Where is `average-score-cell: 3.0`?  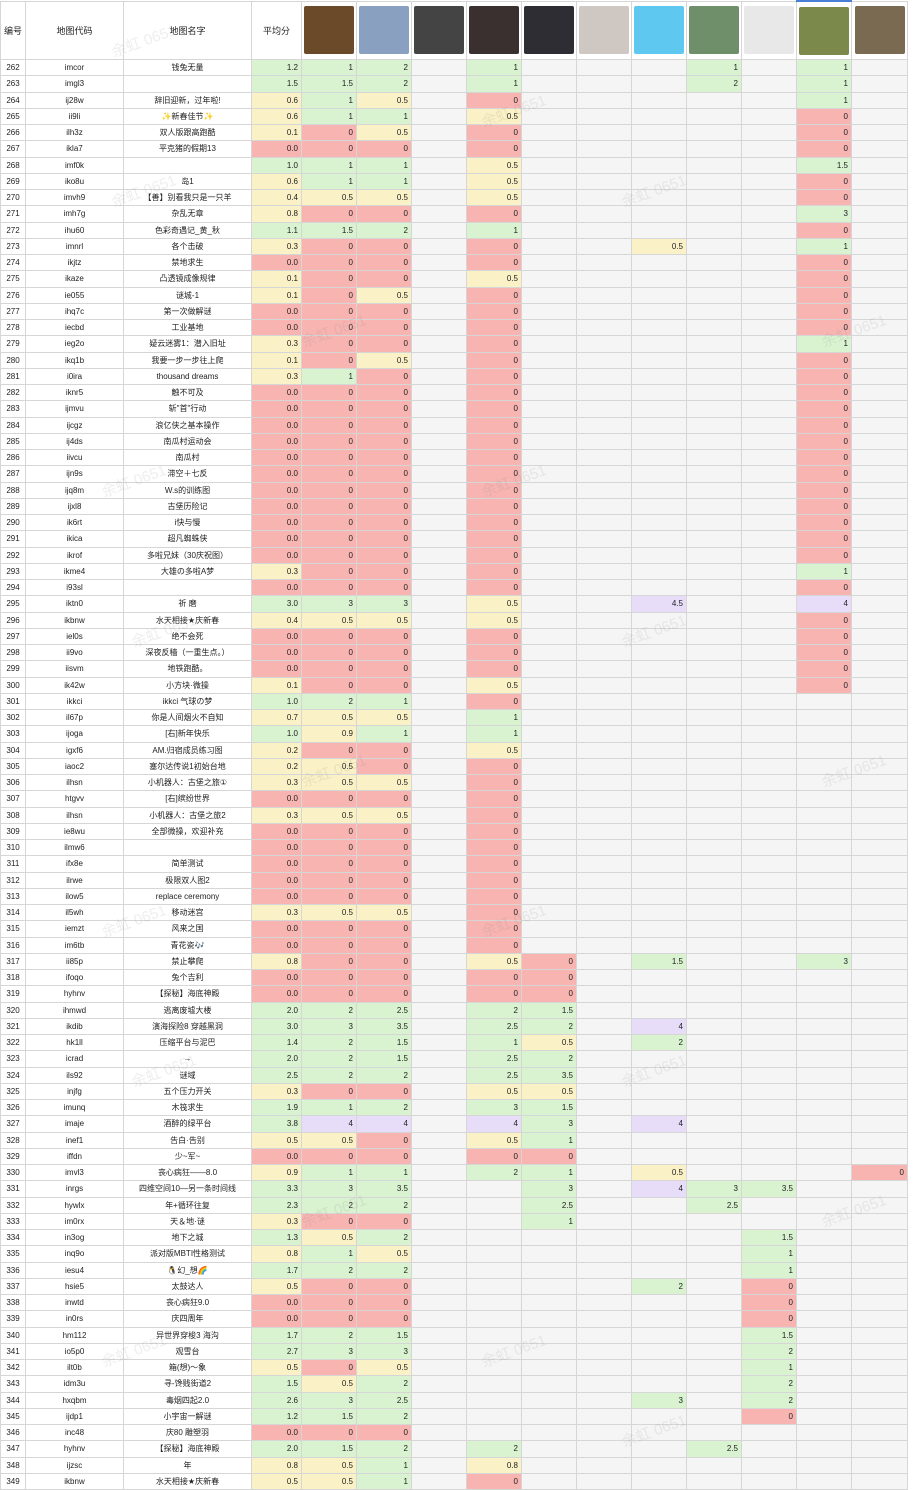 average-score-cell: 3.0 is located at coordinates (276, 604).